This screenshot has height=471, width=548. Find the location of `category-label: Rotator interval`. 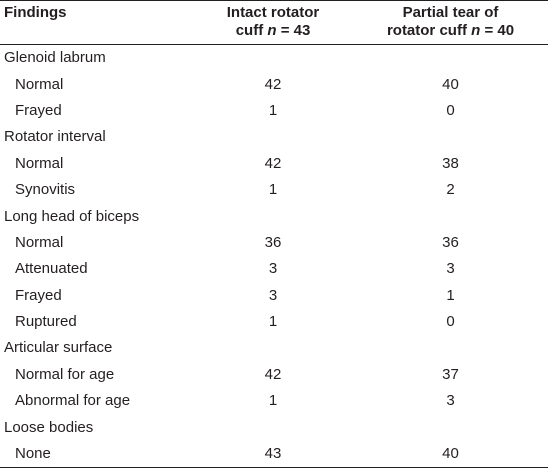

category-label: Rotator interval is located at coordinates (55, 137).